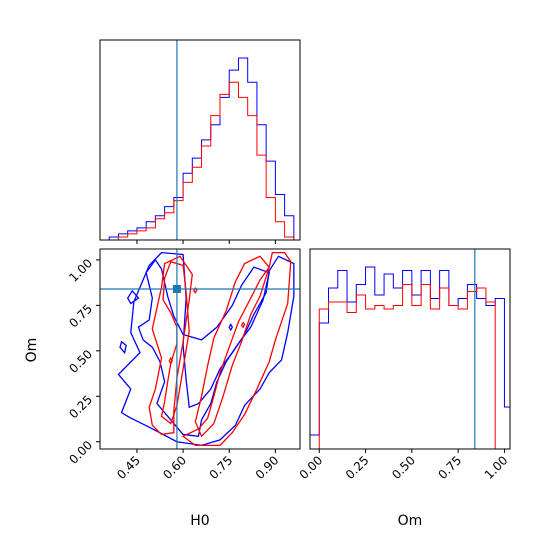 This screenshot has width=550, height=550. What do you see at coordinates (80, 316) in the screenshot?
I see `y-tick-label-om-4: 0.75` at bounding box center [80, 316].